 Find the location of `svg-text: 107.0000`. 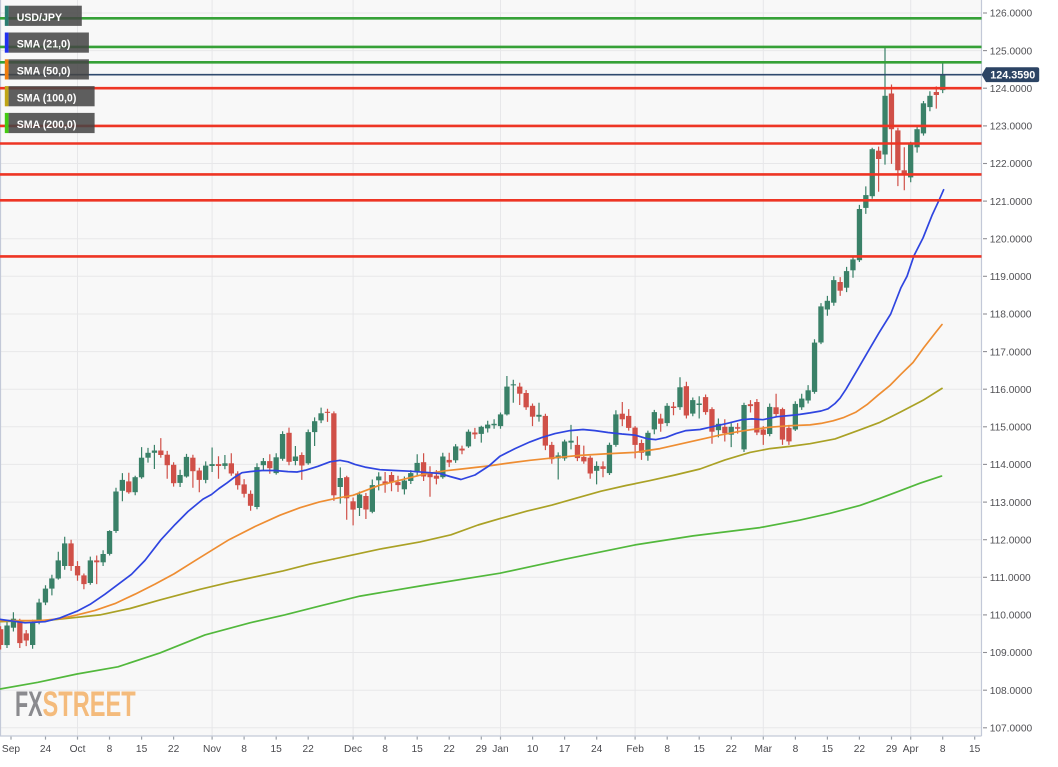

svg-text: 107.0000 is located at coordinates (1011, 729).